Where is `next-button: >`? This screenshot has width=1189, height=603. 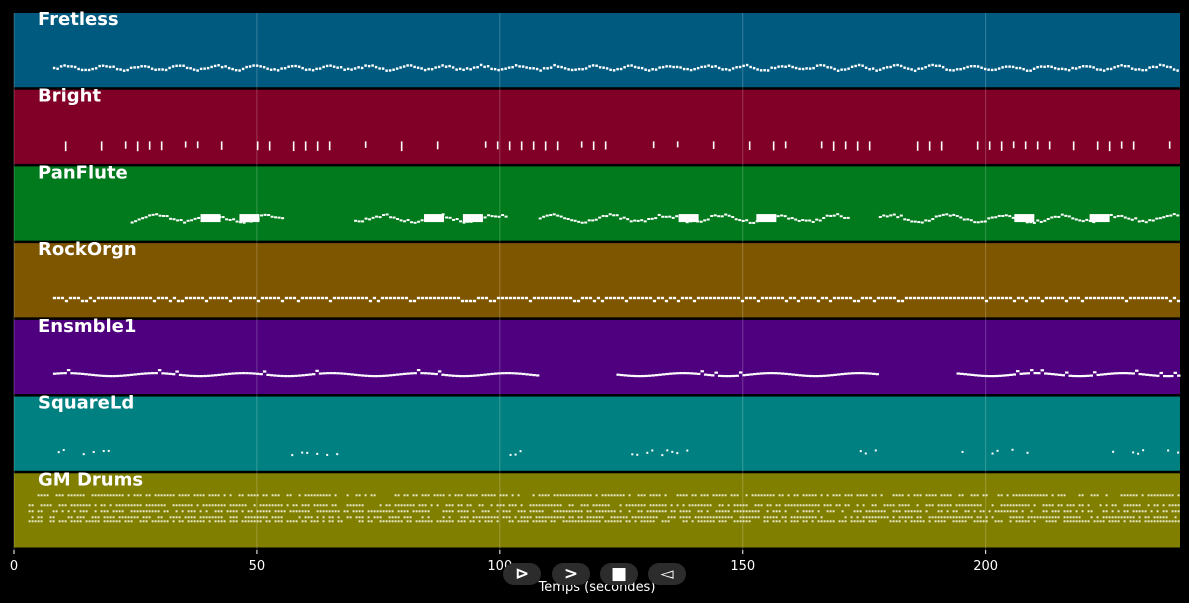
next-button: > is located at coordinates (571, 574).